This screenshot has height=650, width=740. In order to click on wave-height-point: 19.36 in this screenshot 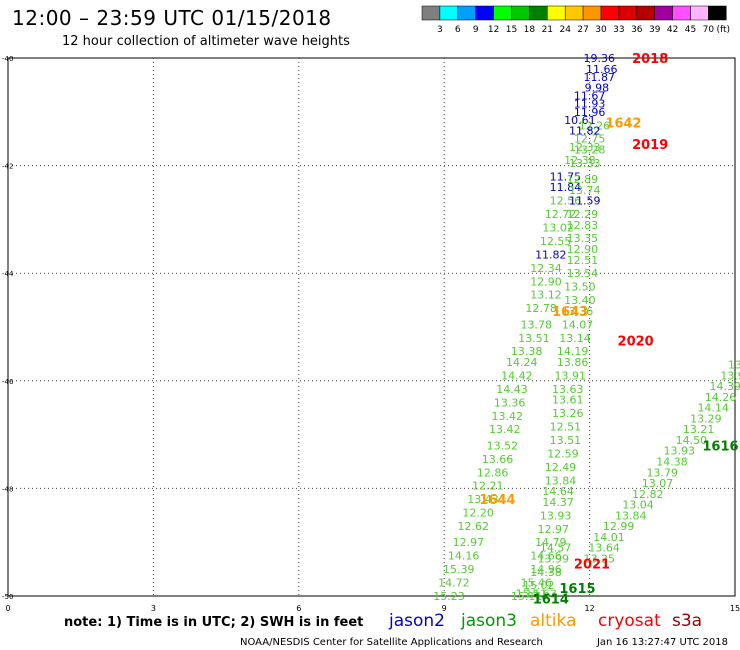, I will do `click(600, 58)`.